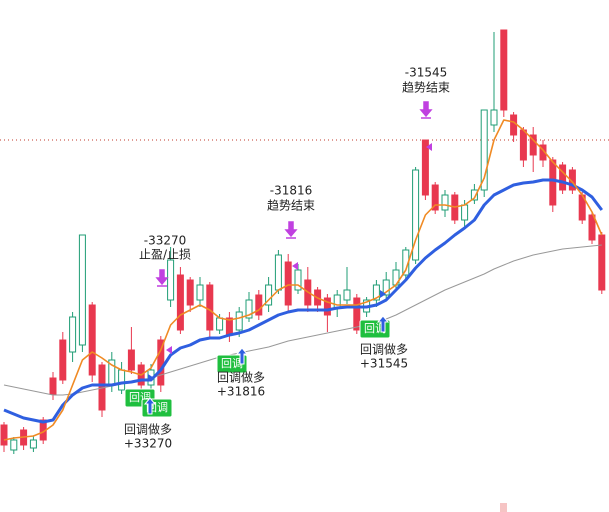  Describe the element at coordinates (291, 191) in the screenshot. I see `annotation: -31816` at that location.